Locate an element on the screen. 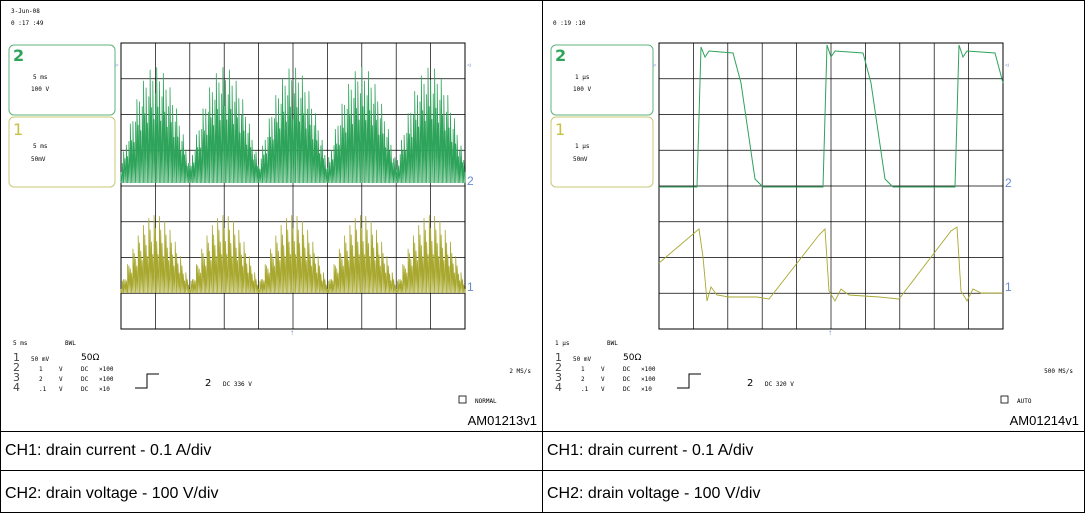 The image size is (1085, 517). acquire-mode: NORMAL is located at coordinates (486, 401).